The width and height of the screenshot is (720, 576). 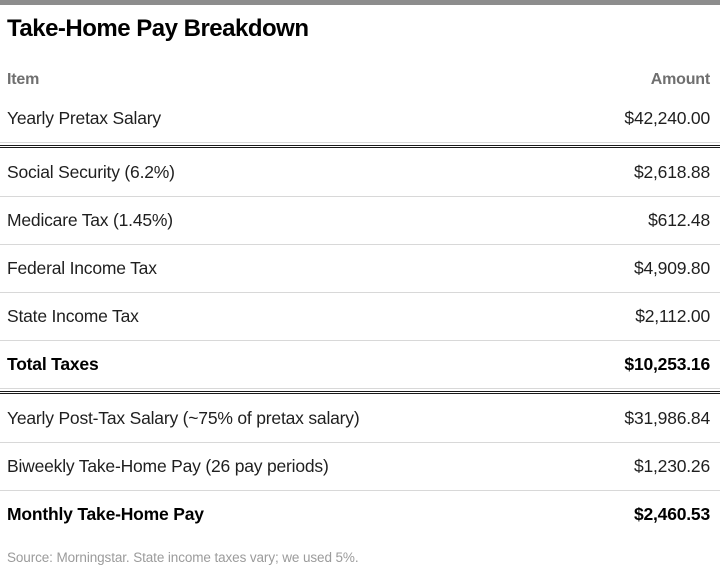 What do you see at coordinates (671, 514) in the screenshot?
I see `row-amount-value: $2,460.53` at bounding box center [671, 514].